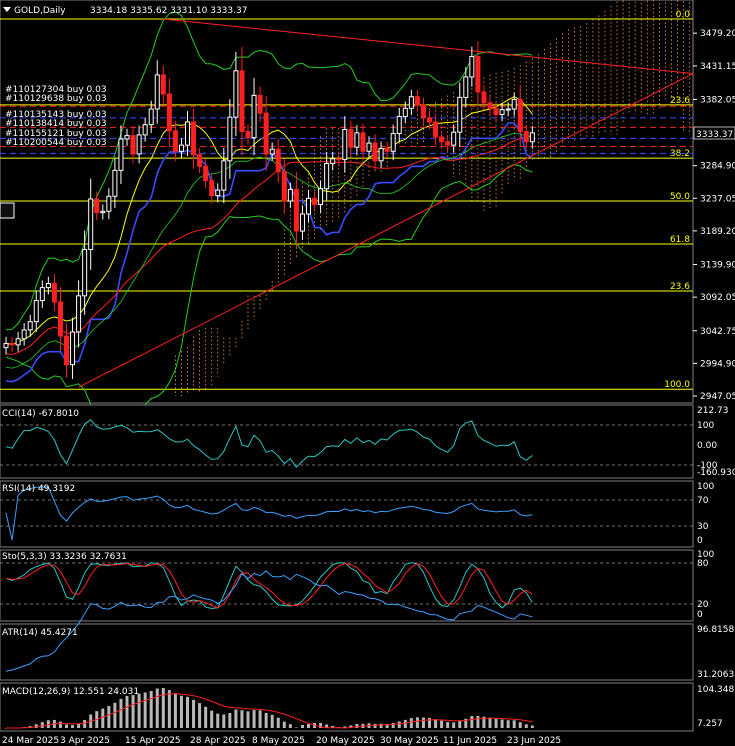 The width and height of the screenshot is (735, 746). Describe the element at coordinates (269, 586) in the screenshot. I see `stochastic-k-line` at that location.